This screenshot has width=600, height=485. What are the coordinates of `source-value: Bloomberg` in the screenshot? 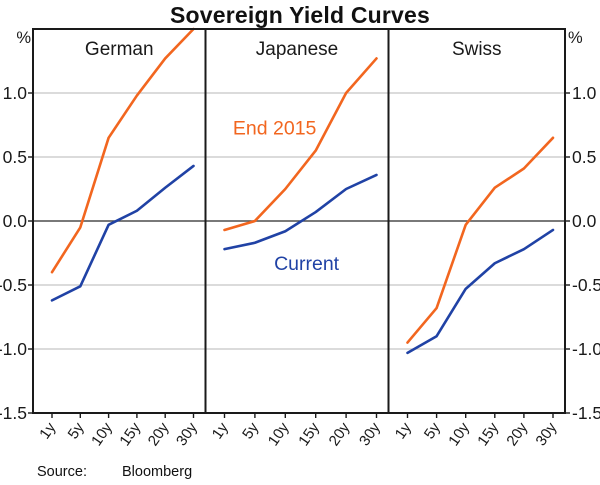 It's located at (157, 472).